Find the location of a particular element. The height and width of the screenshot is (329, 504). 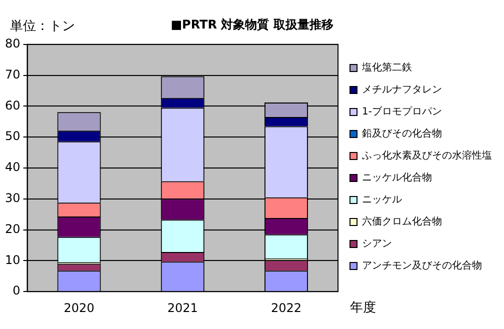

y-tick-label: 80 is located at coordinates (12, 43).